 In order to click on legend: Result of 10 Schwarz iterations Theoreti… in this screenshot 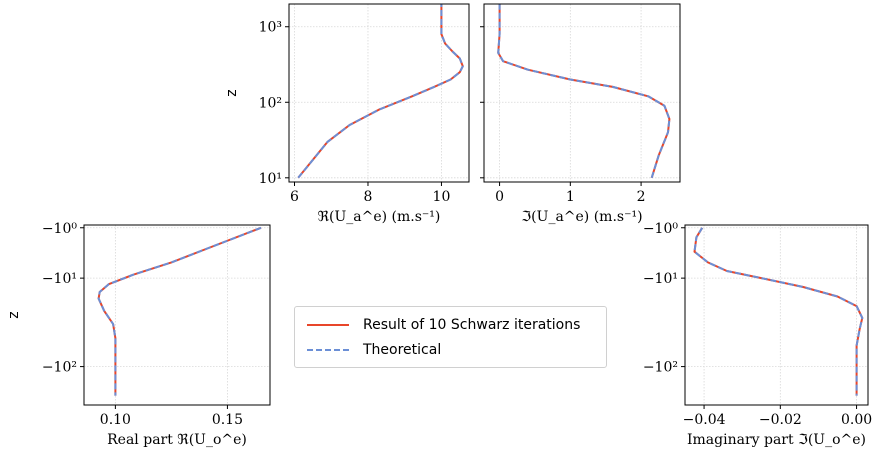, I will do `click(450, 337)`.